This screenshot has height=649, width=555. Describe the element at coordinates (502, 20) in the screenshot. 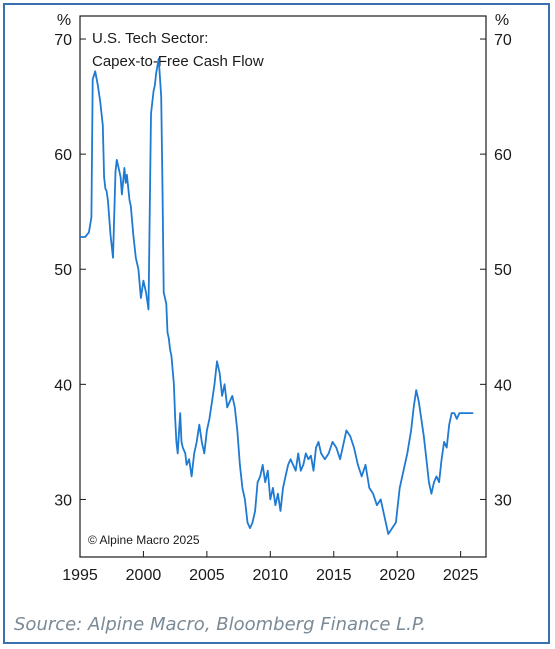

I see `y-axis-unit-right: %` at that location.